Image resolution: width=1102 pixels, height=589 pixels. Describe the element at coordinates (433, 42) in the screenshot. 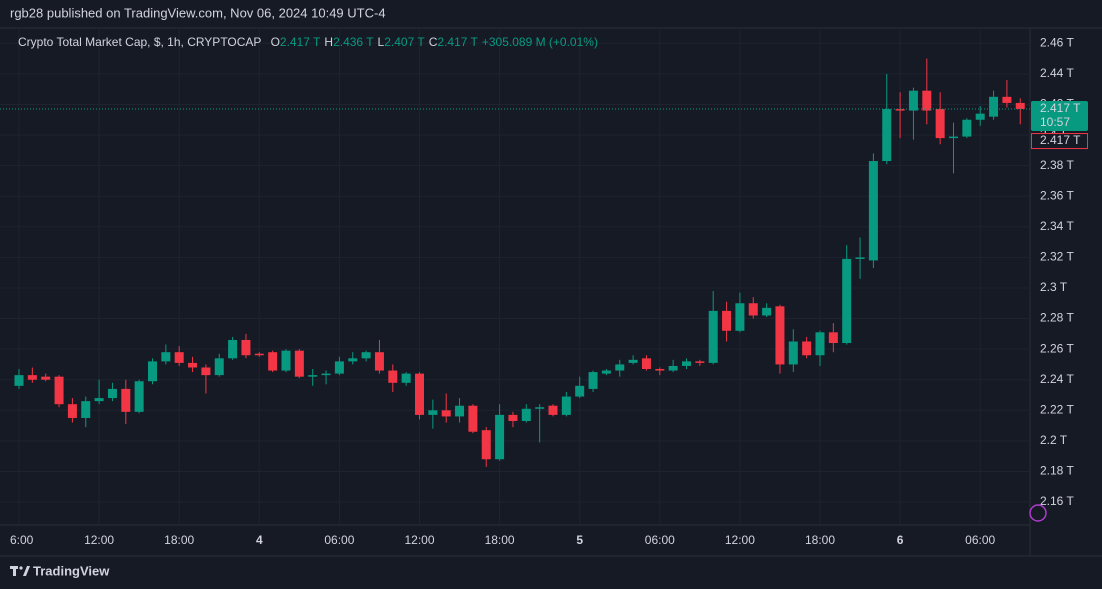

I see `legend-key: C` at that location.